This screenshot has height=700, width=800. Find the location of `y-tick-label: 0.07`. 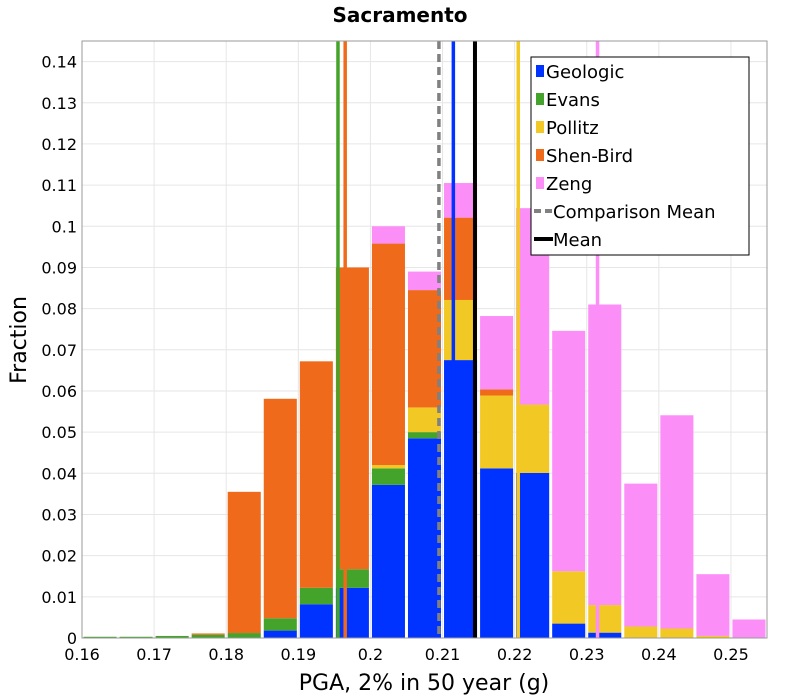

y-tick-label: 0.07 is located at coordinates (59, 350).